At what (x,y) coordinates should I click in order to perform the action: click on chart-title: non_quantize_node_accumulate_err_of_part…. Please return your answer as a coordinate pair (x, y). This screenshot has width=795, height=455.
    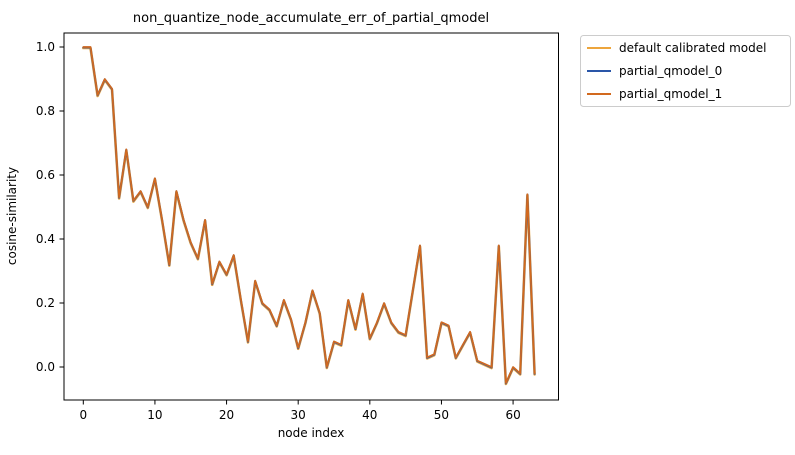
    Looking at the image, I should click on (311, 18).